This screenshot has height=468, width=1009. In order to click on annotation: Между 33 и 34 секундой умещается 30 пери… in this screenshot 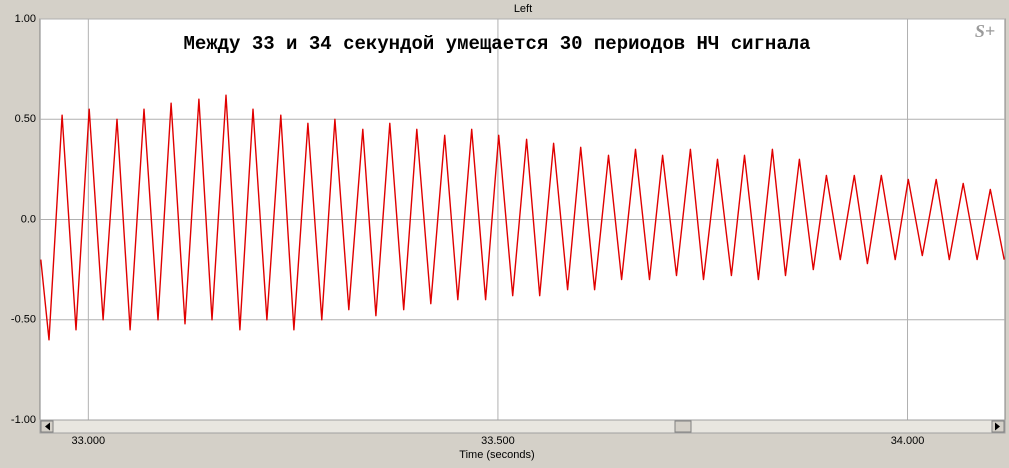, I will do `click(496, 44)`.